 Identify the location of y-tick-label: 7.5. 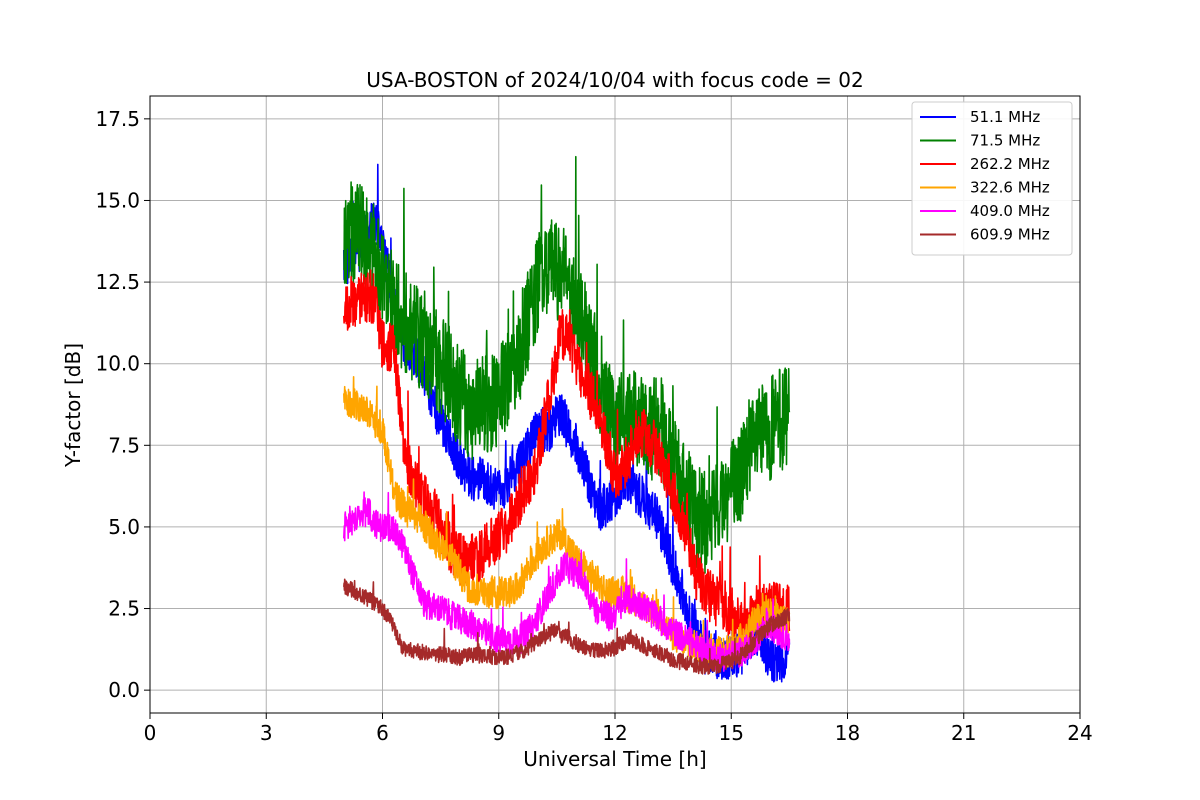
(124, 445).